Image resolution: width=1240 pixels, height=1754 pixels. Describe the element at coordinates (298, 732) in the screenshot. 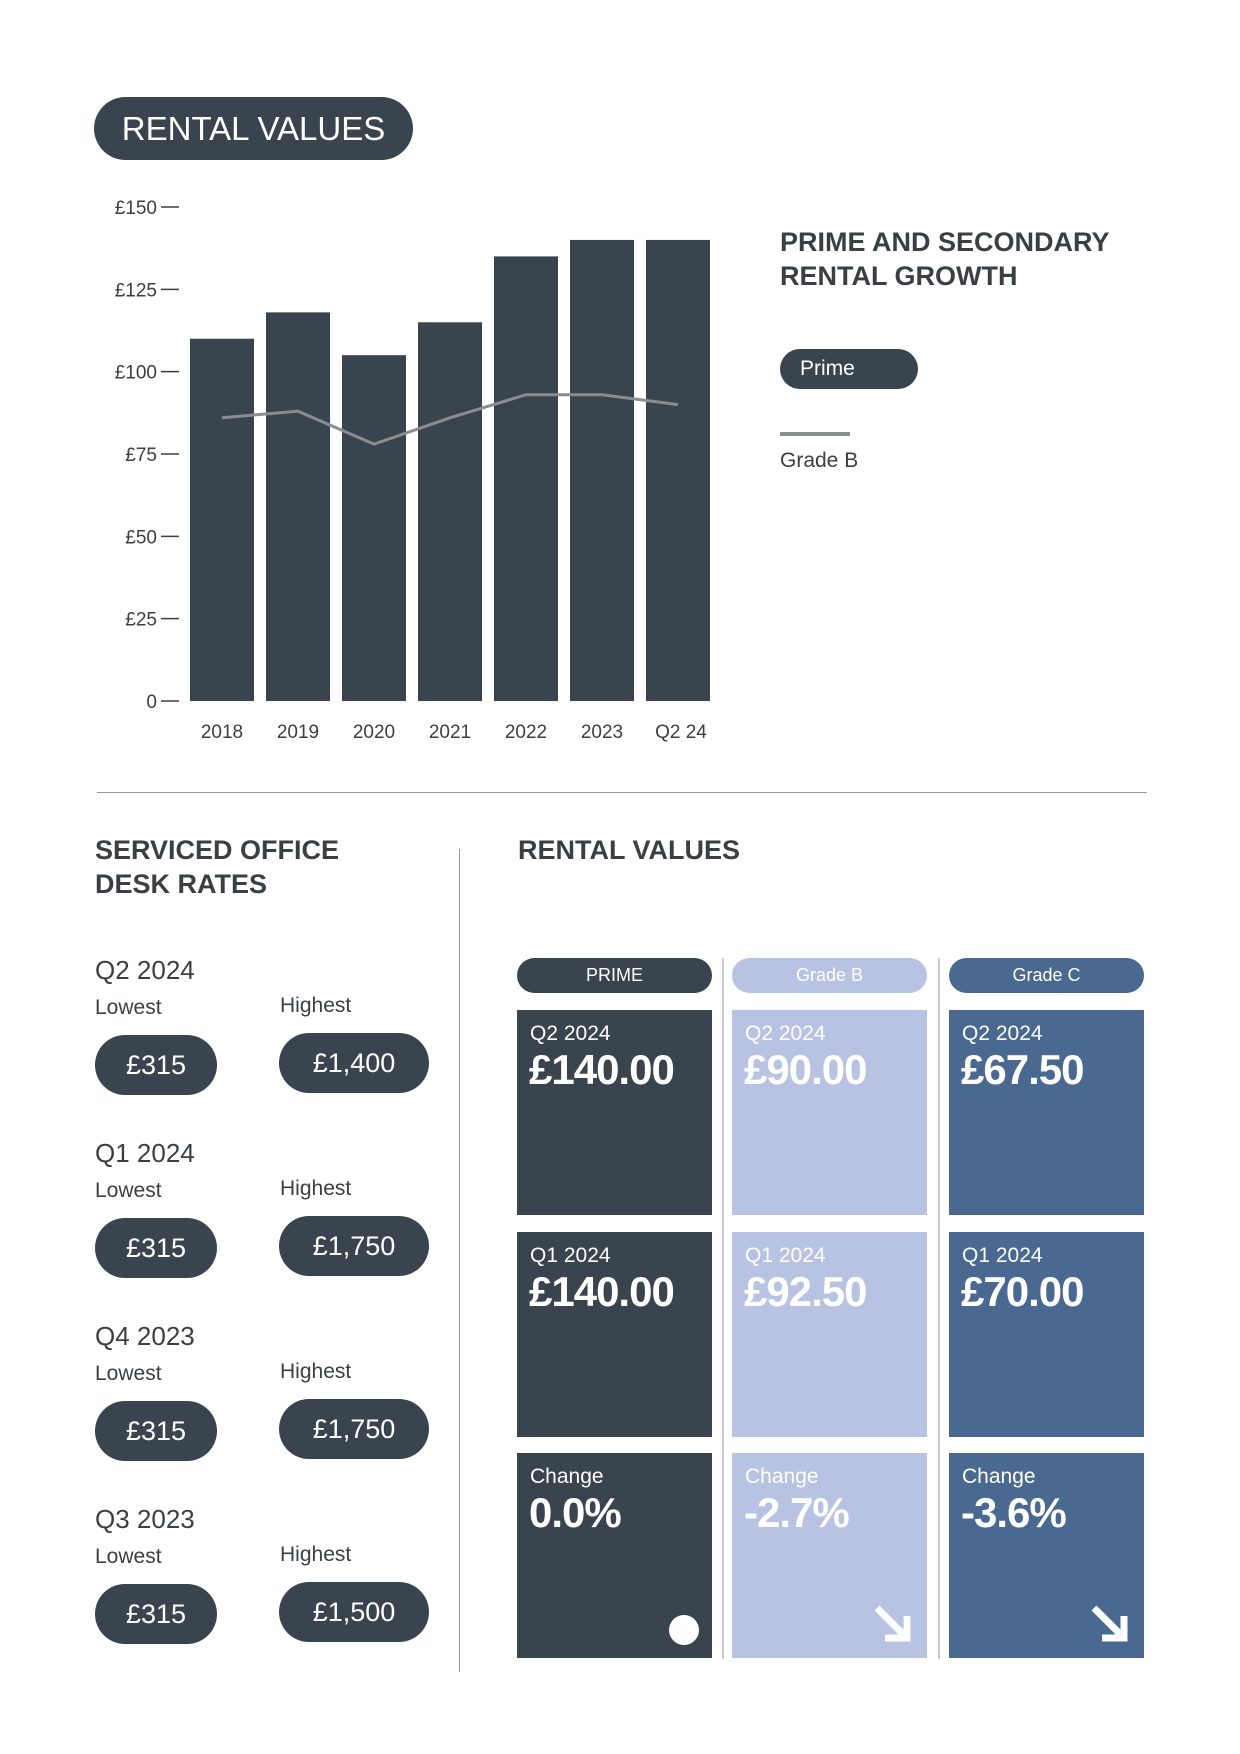

I see `x-tick-label: 2019` at that location.